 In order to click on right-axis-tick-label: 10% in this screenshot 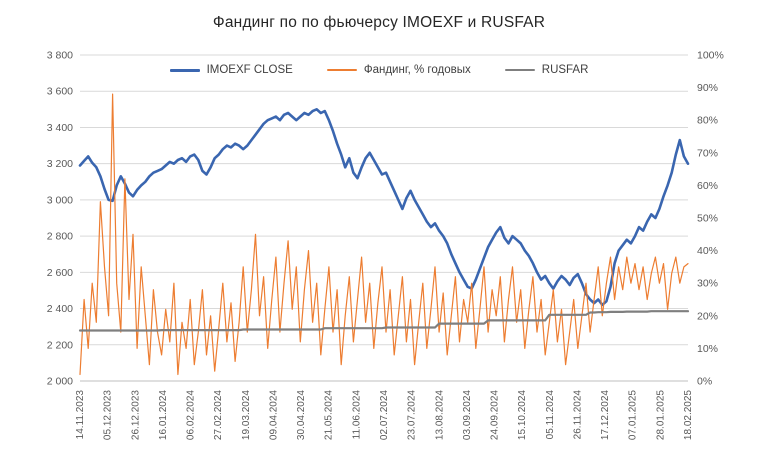, I will do `click(707, 349)`.